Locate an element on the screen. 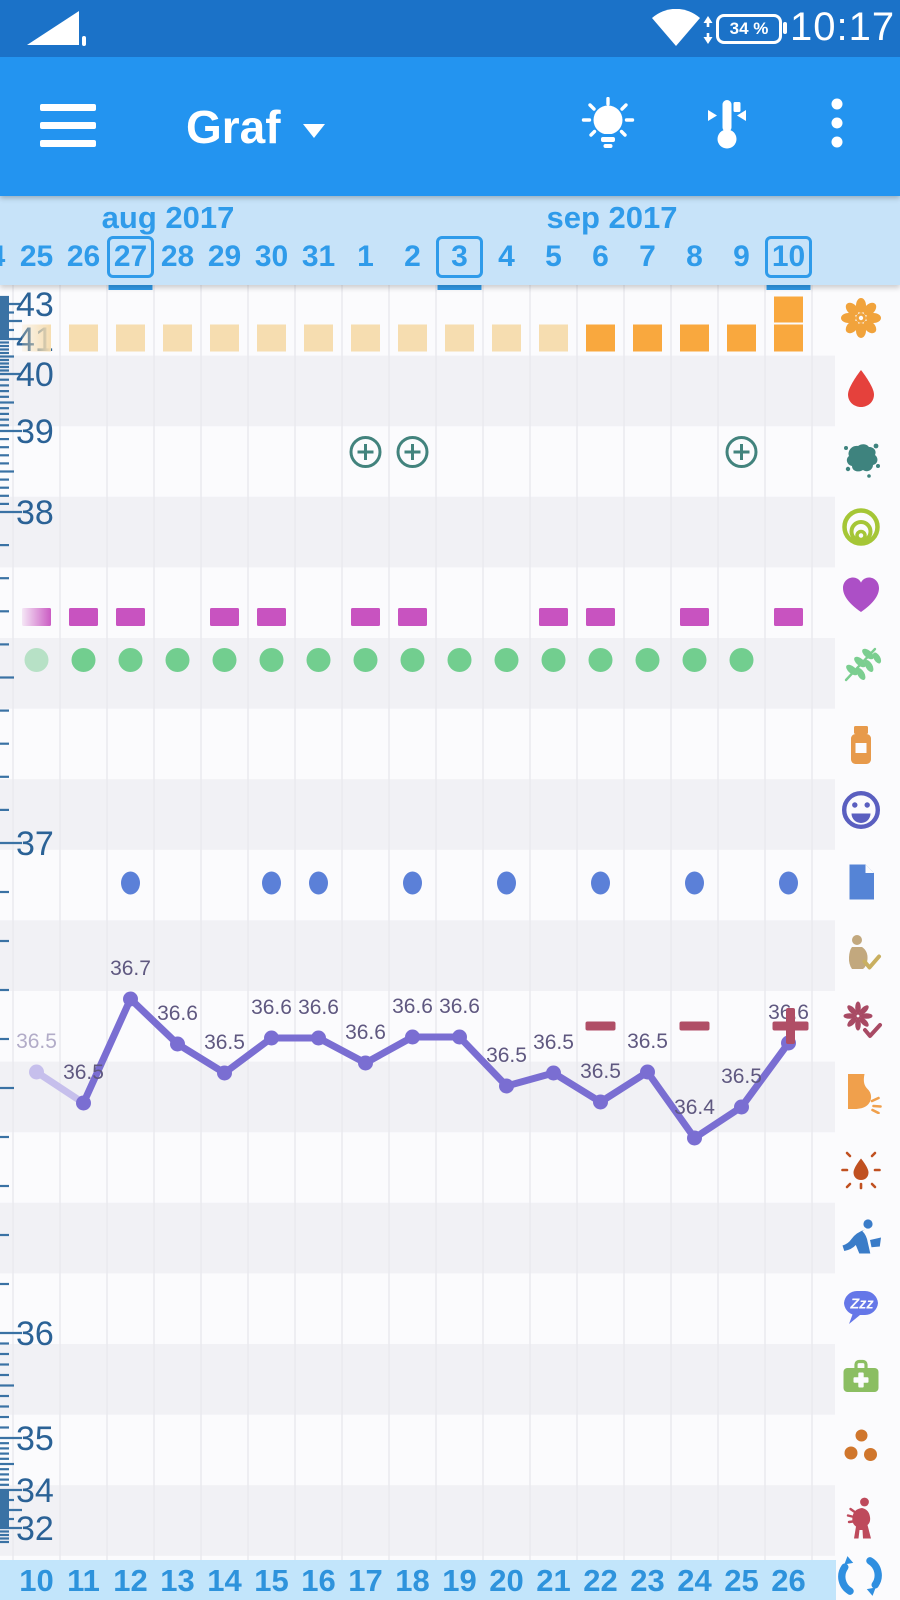 The width and height of the screenshot is (900, 1600). cycle-day-label: 22 is located at coordinates (600, 1580).